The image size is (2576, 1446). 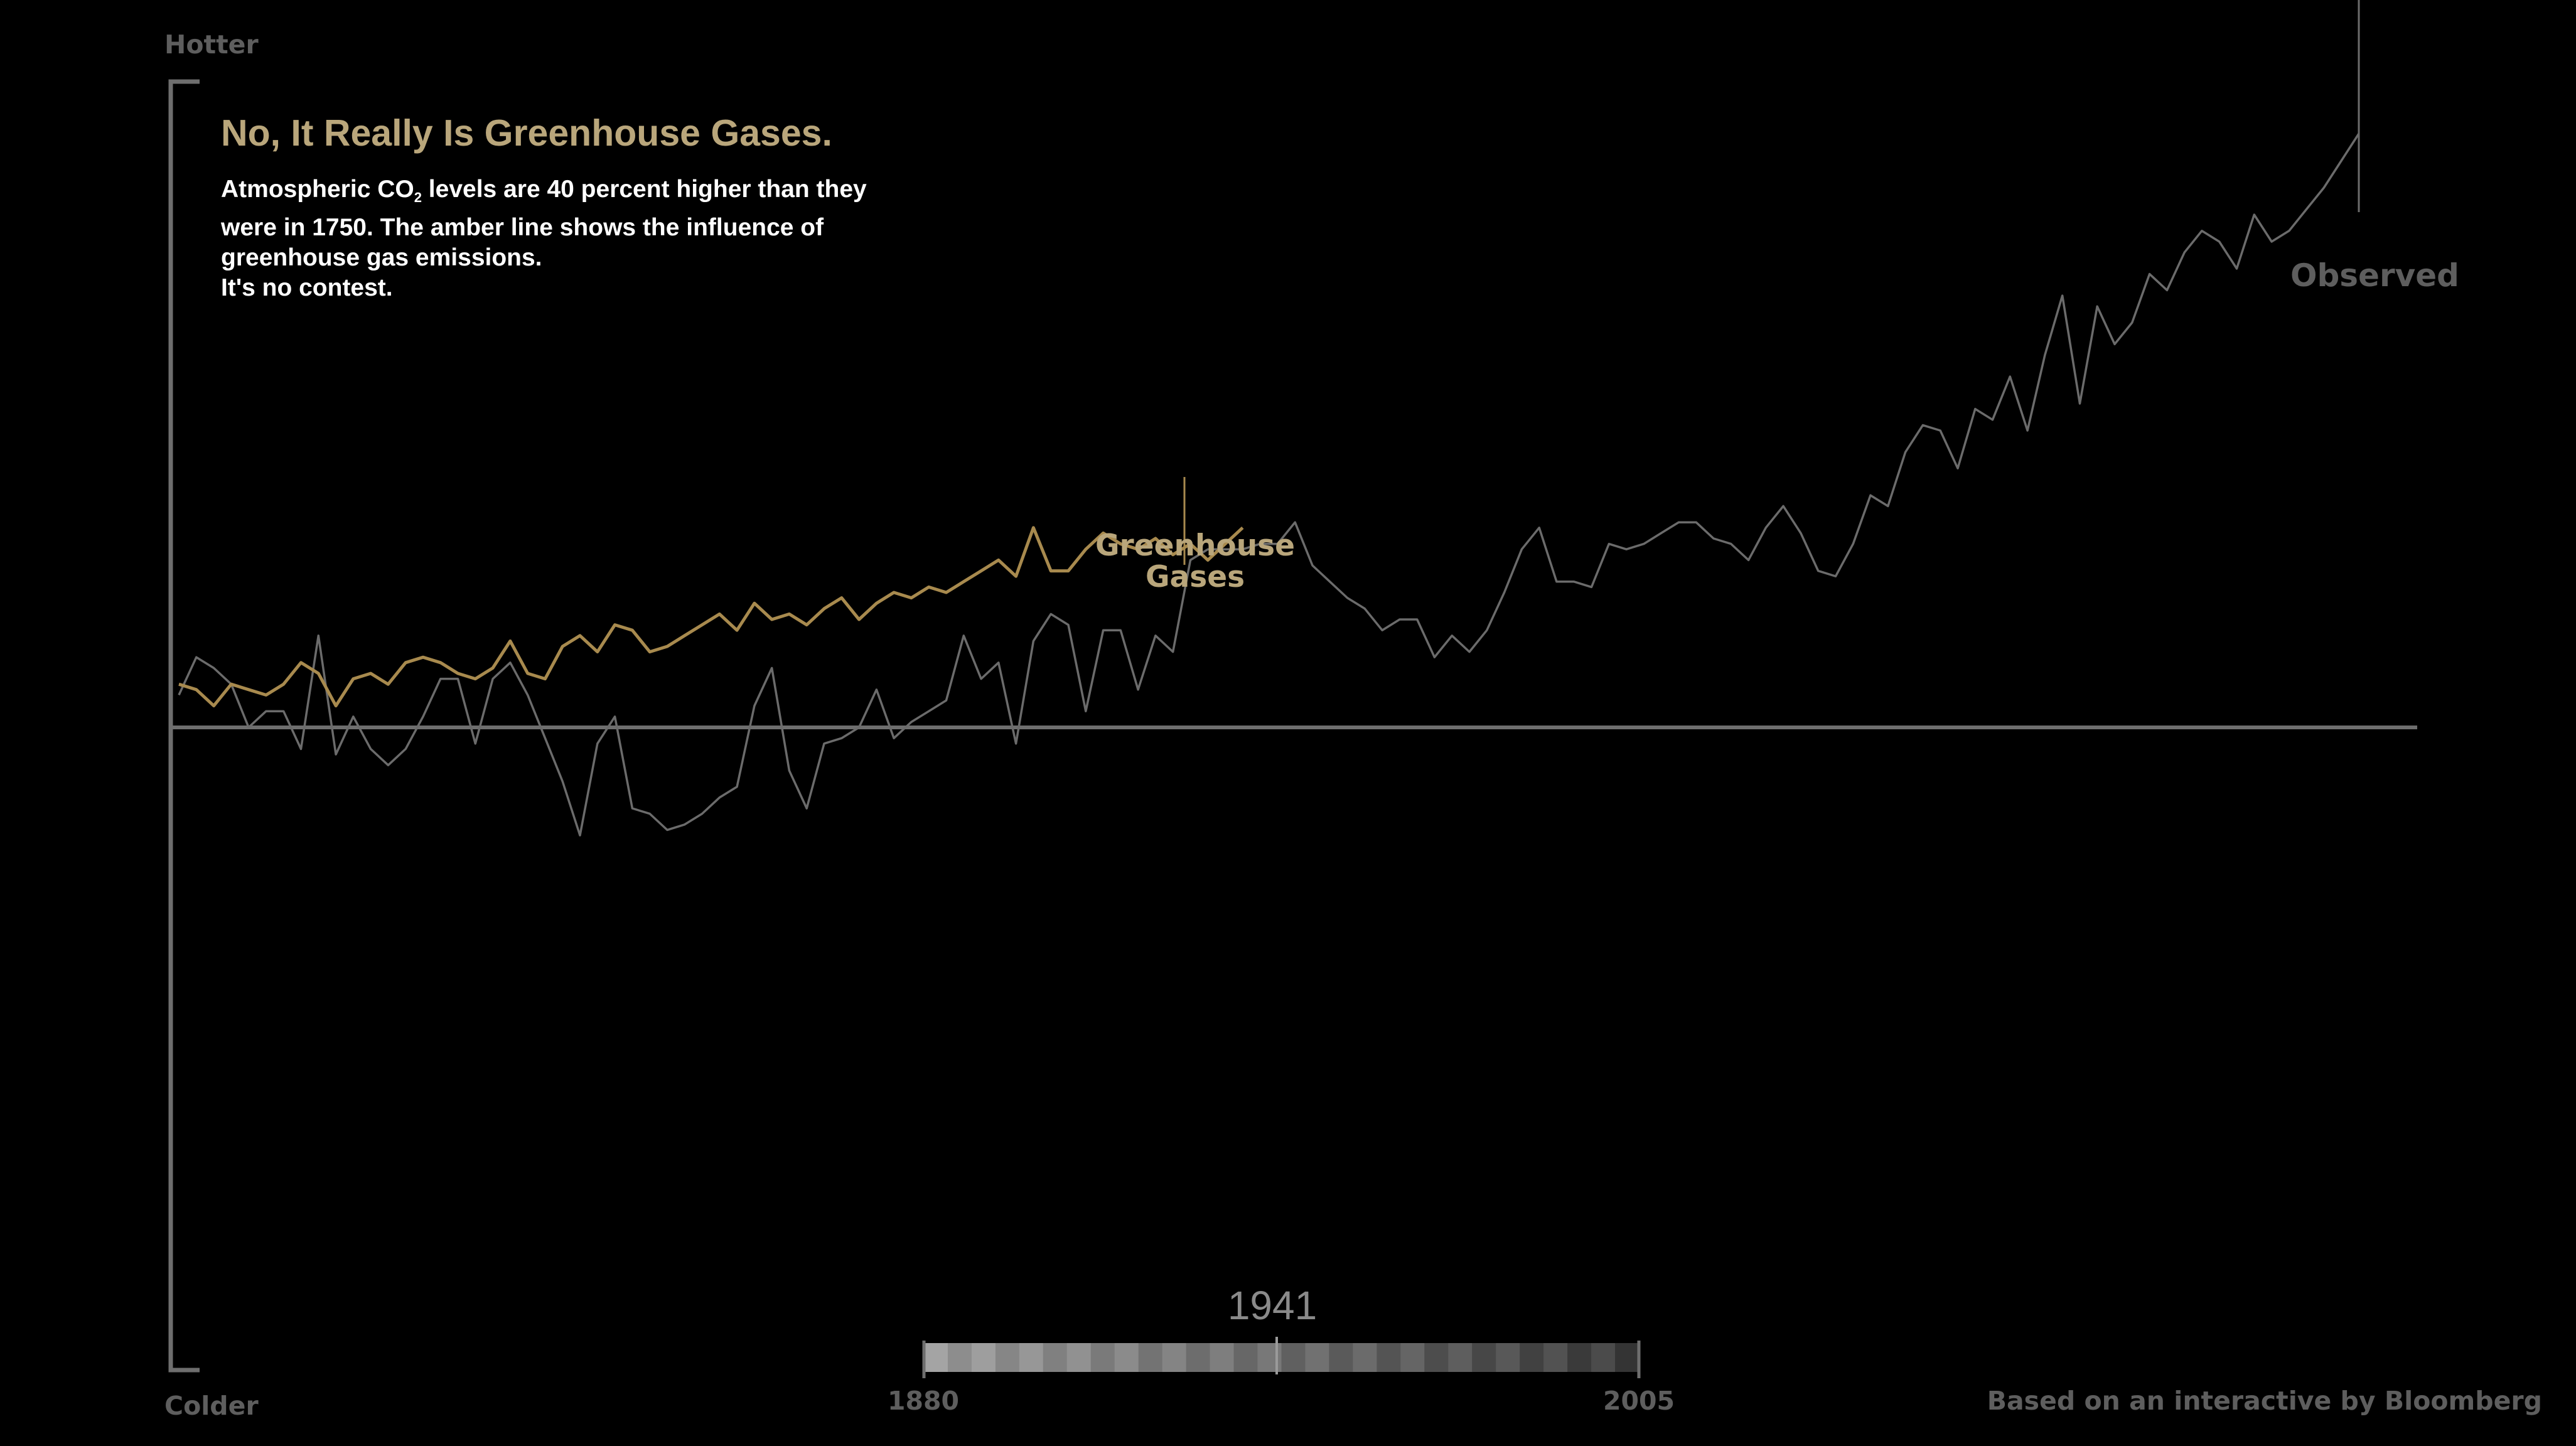 What do you see at coordinates (1195, 545) in the screenshot?
I see `greenhouse-label-line1: Greenhouse` at bounding box center [1195, 545].